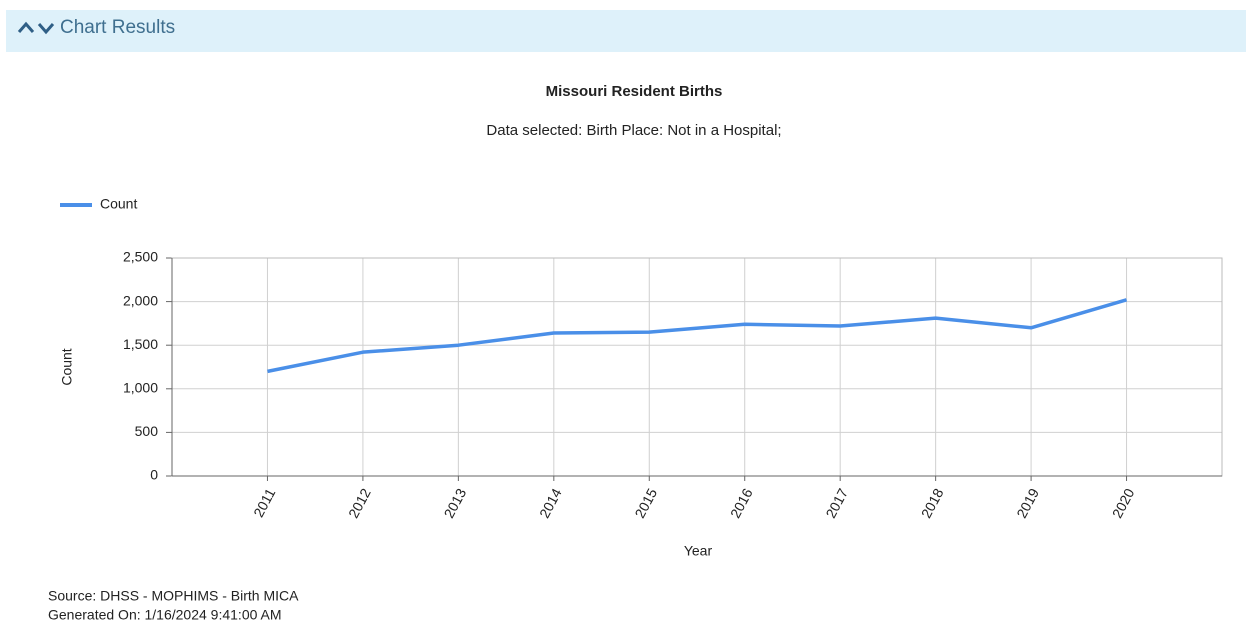 The width and height of the screenshot is (1250, 626). I want to click on legend-label: Count, so click(118, 204).